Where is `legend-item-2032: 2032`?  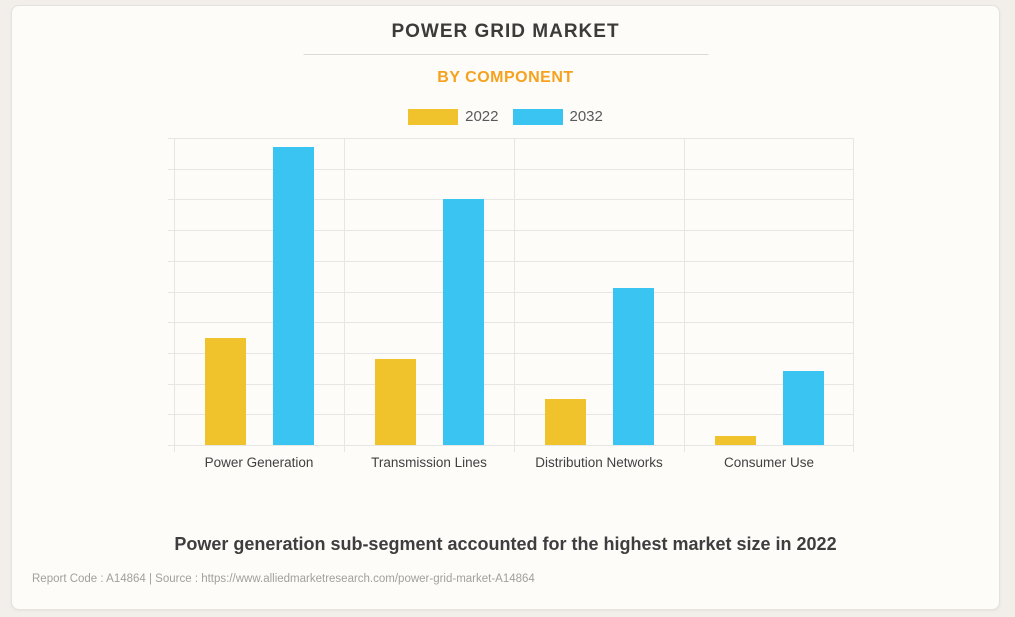
legend-item-2032: 2032 is located at coordinates (557, 116).